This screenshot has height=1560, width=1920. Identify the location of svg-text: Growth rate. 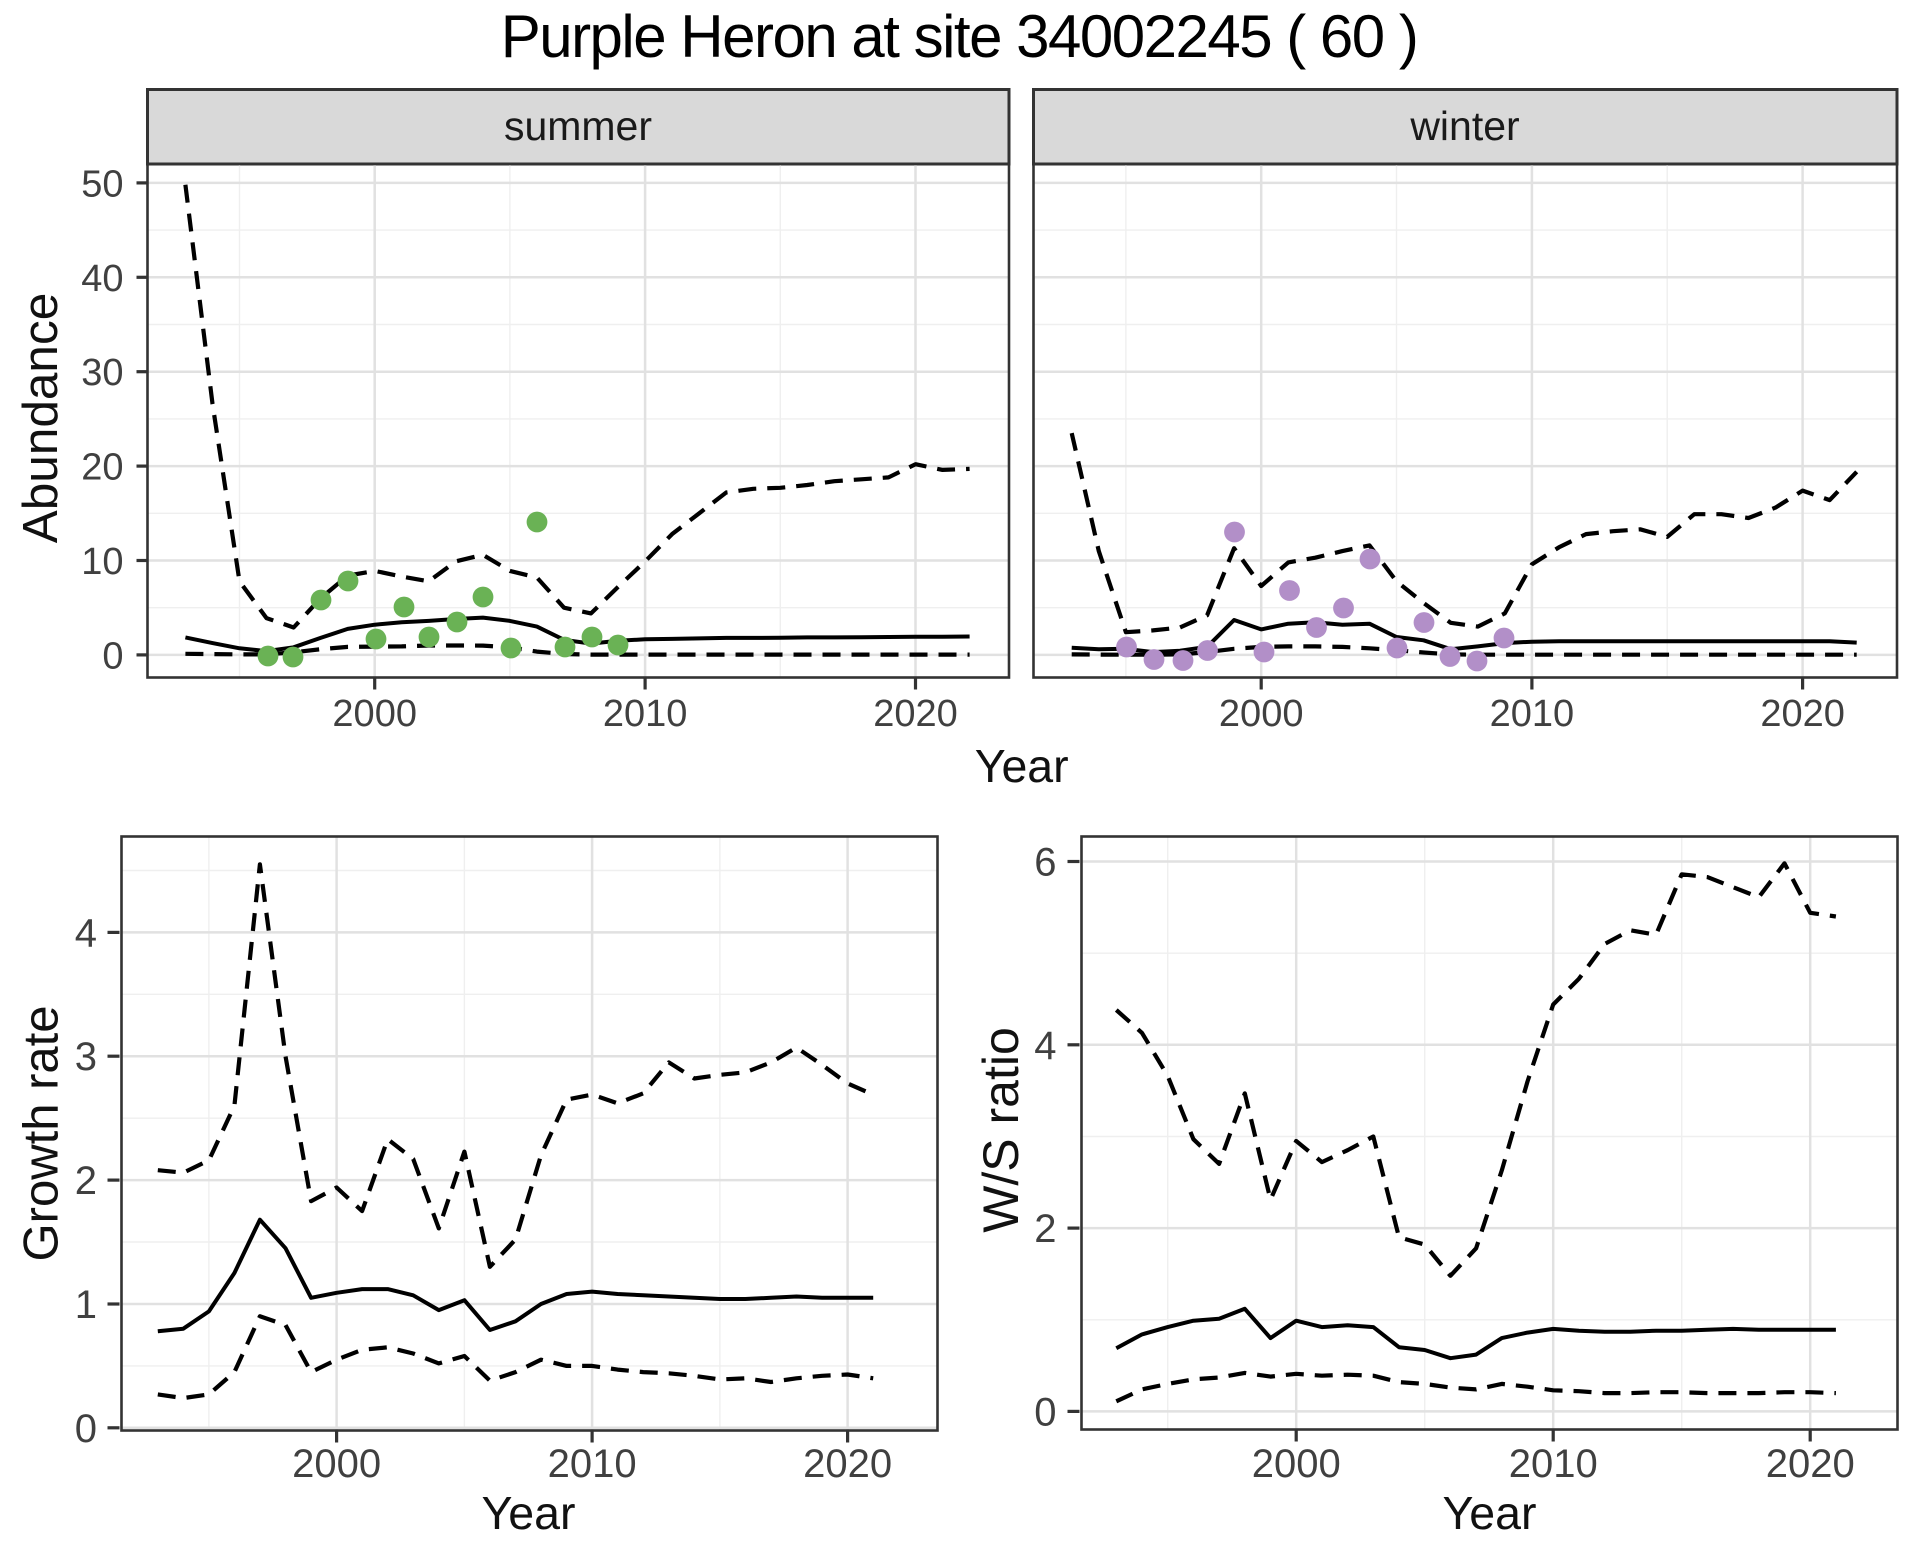
(42, 1134).